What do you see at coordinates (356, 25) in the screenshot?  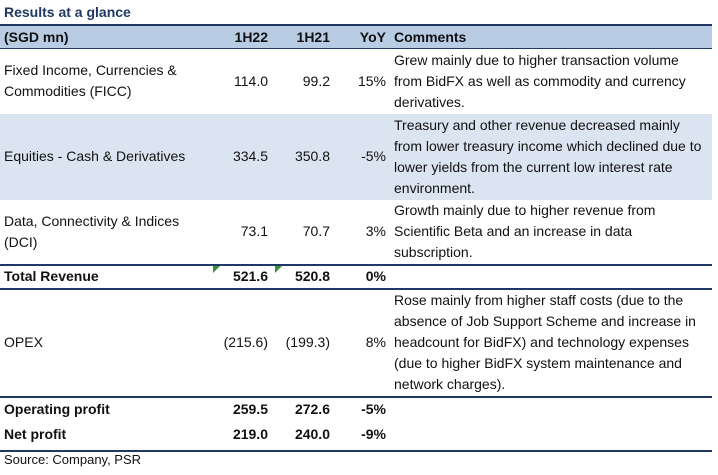 I see `title-rule` at bounding box center [356, 25].